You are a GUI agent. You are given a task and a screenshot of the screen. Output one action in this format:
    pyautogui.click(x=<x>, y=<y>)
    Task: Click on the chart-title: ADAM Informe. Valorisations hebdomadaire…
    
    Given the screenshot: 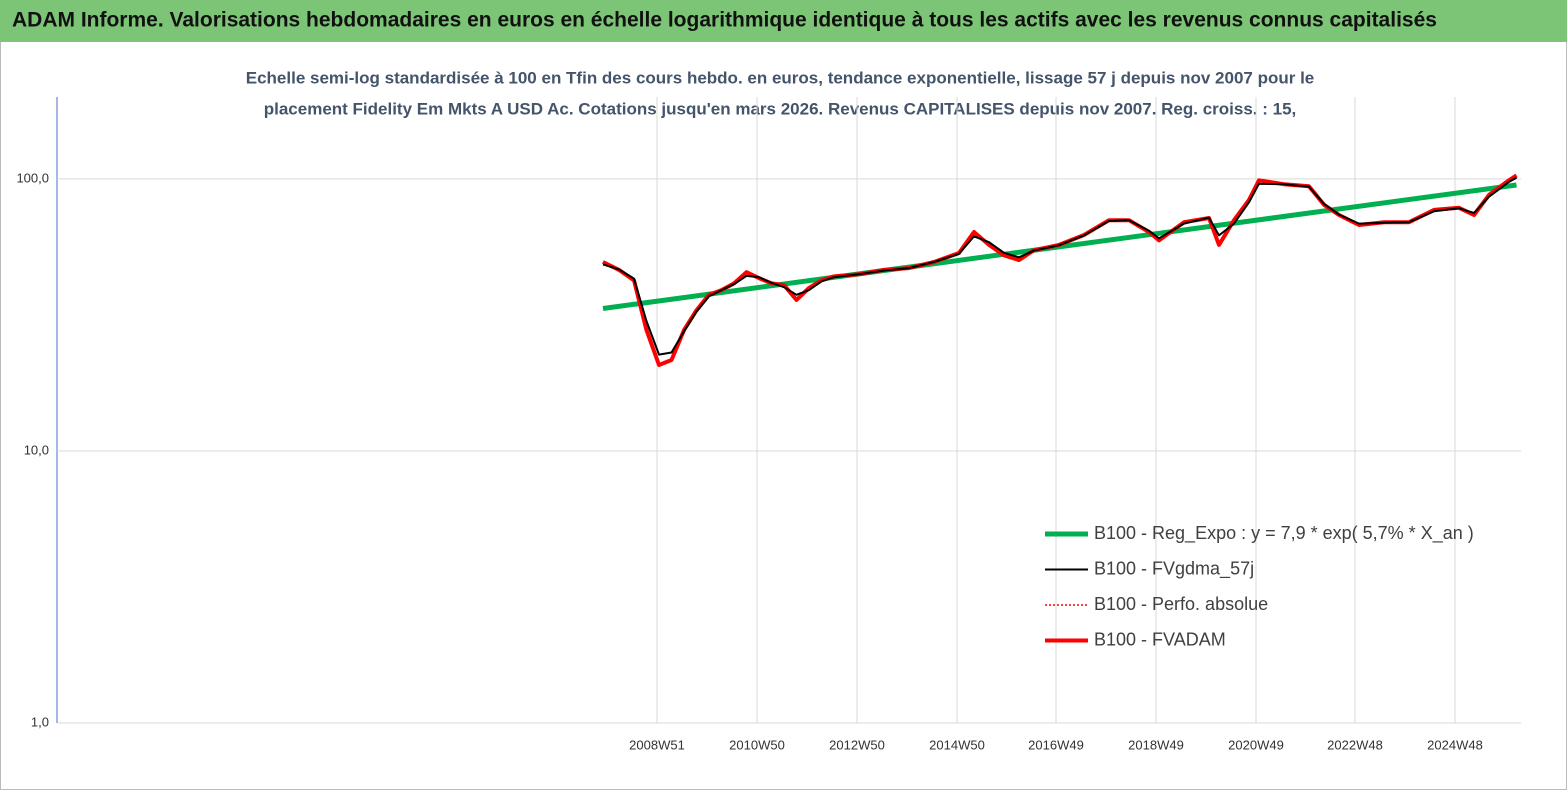 What is the action you would take?
    pyautogui.click(x=724, y=20)
    